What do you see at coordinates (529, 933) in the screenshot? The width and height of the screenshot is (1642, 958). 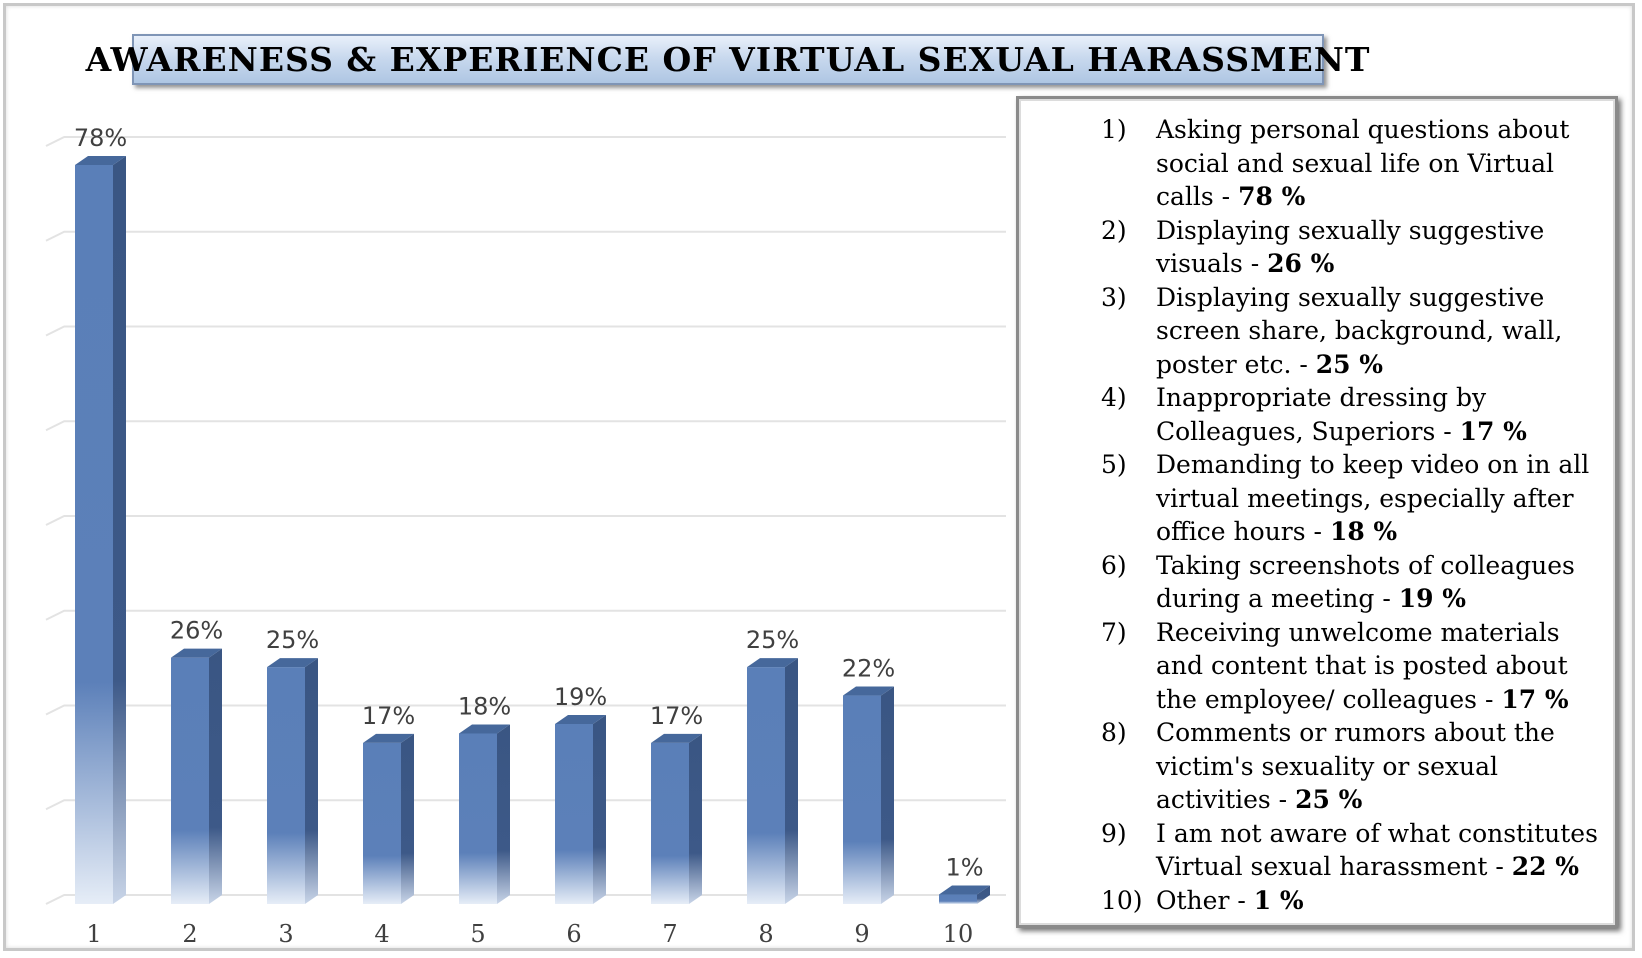 I see `x-tick-labels: 1 2 3 4 5 6 7 8 9 10` at bounding box center [529, 933].